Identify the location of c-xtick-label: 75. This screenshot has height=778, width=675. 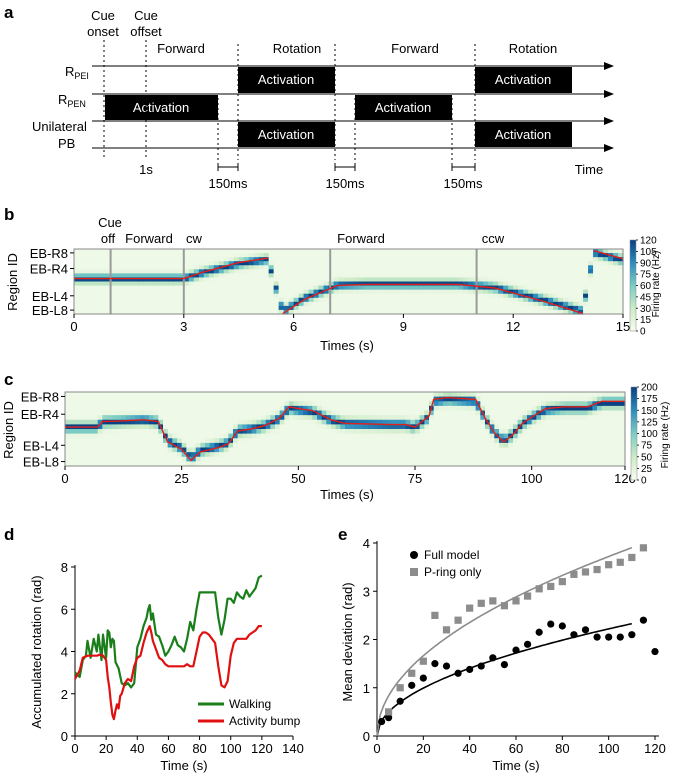
(415, 478).